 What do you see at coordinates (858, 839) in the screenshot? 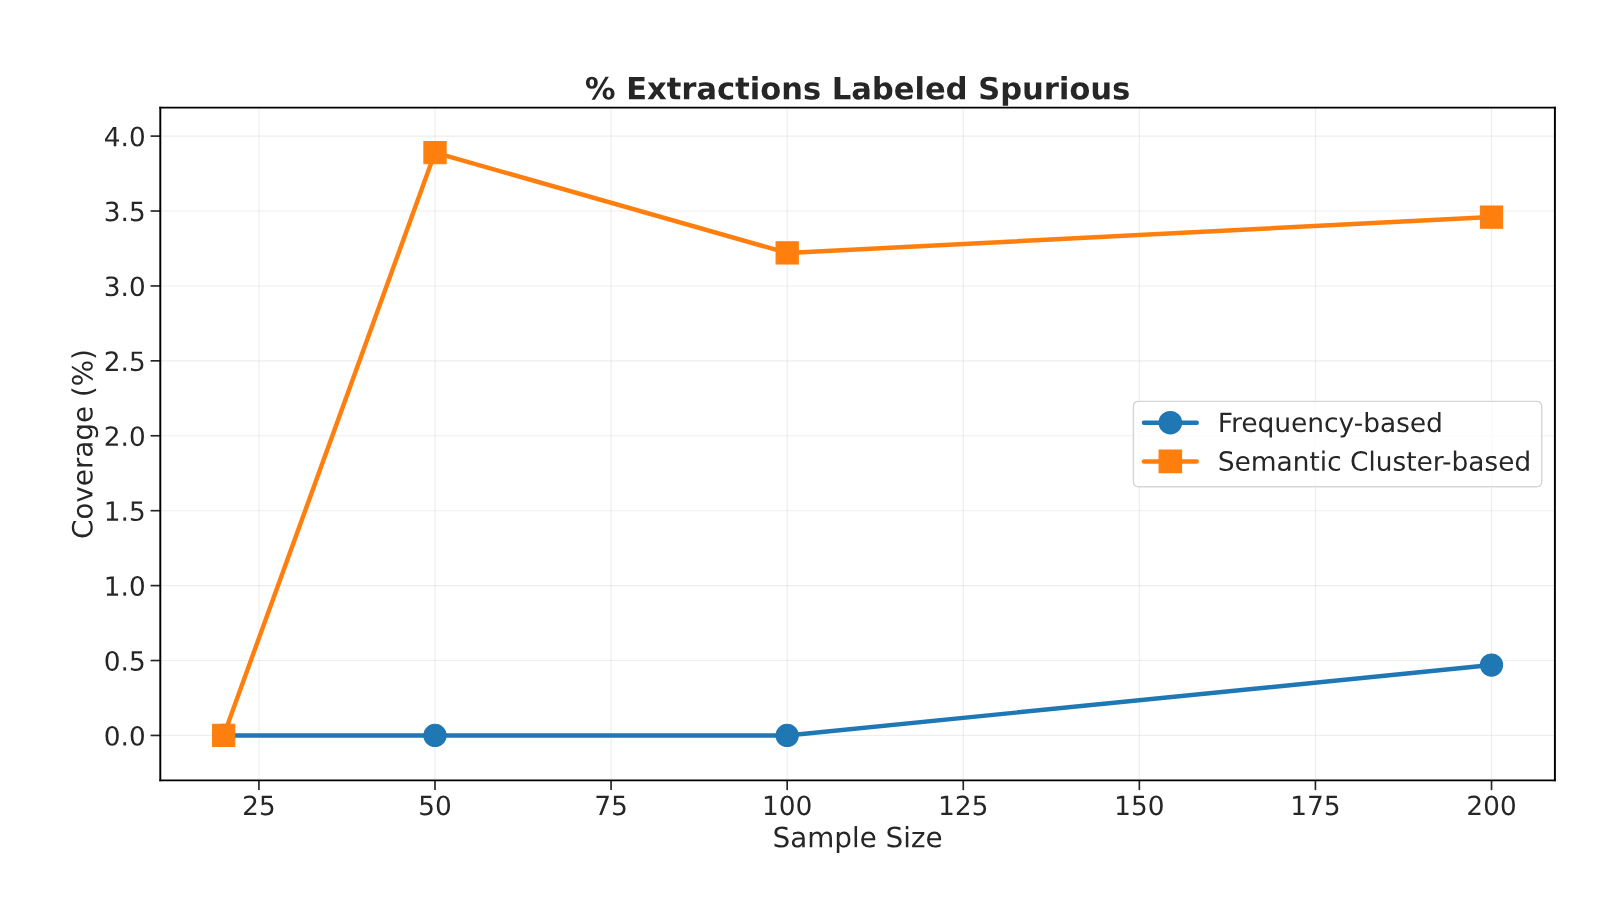
I see `x-axis-title: Sample Size` at bounding box center [858, 839].